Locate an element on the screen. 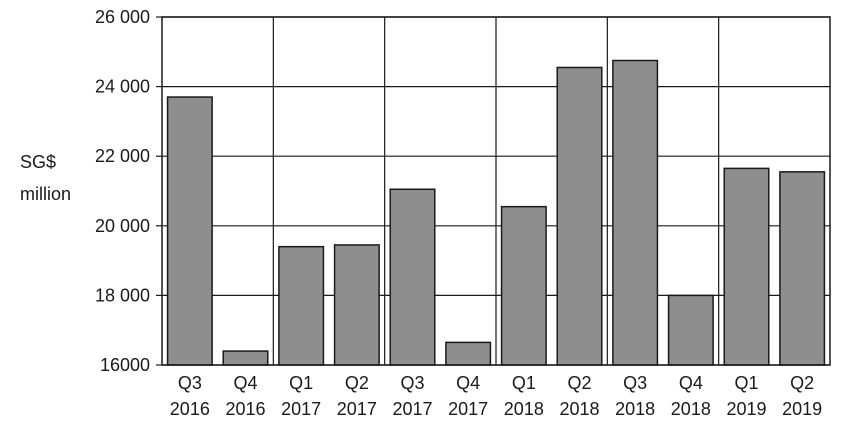 This screenshot has height=426, width=845. y-tick-labels: 16000 18 000 20 000 22 000 24 000 26 000 is located at coordinates (122, 191).